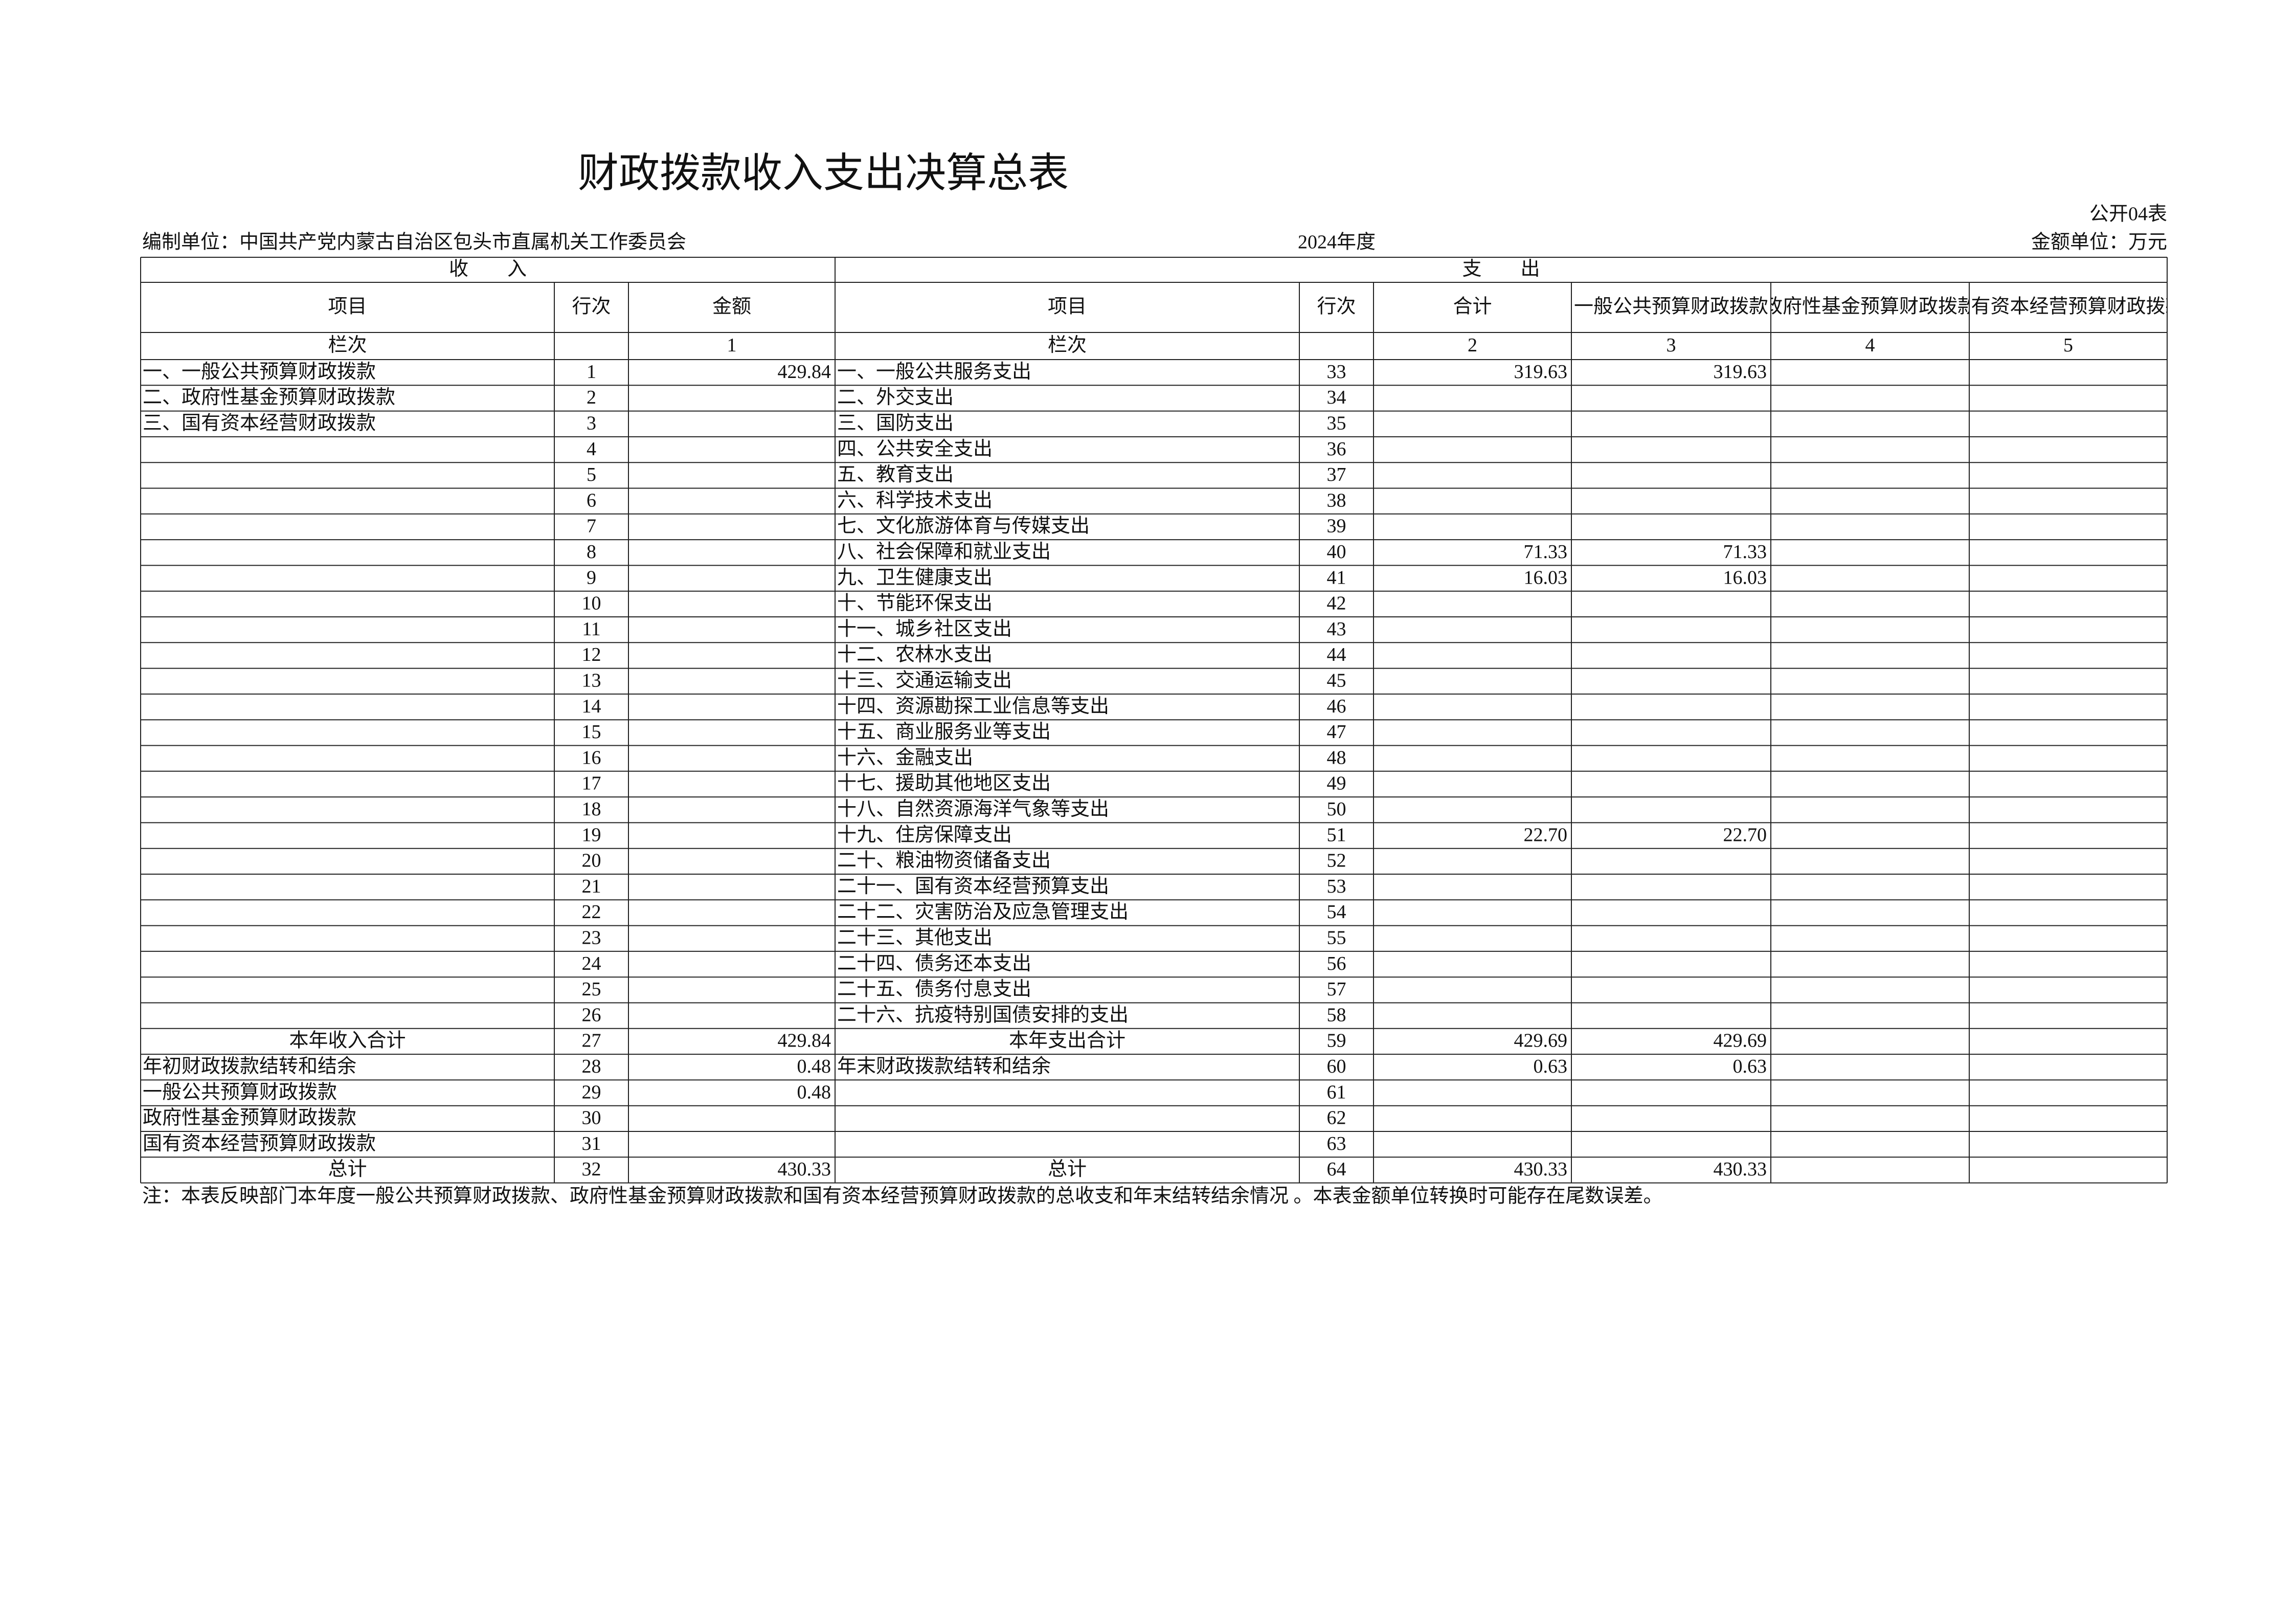  What do you see at coordinates (1337, 783) in the screenshot?
I see `line-no-cell: 49` at bounding box center [1337, 783].